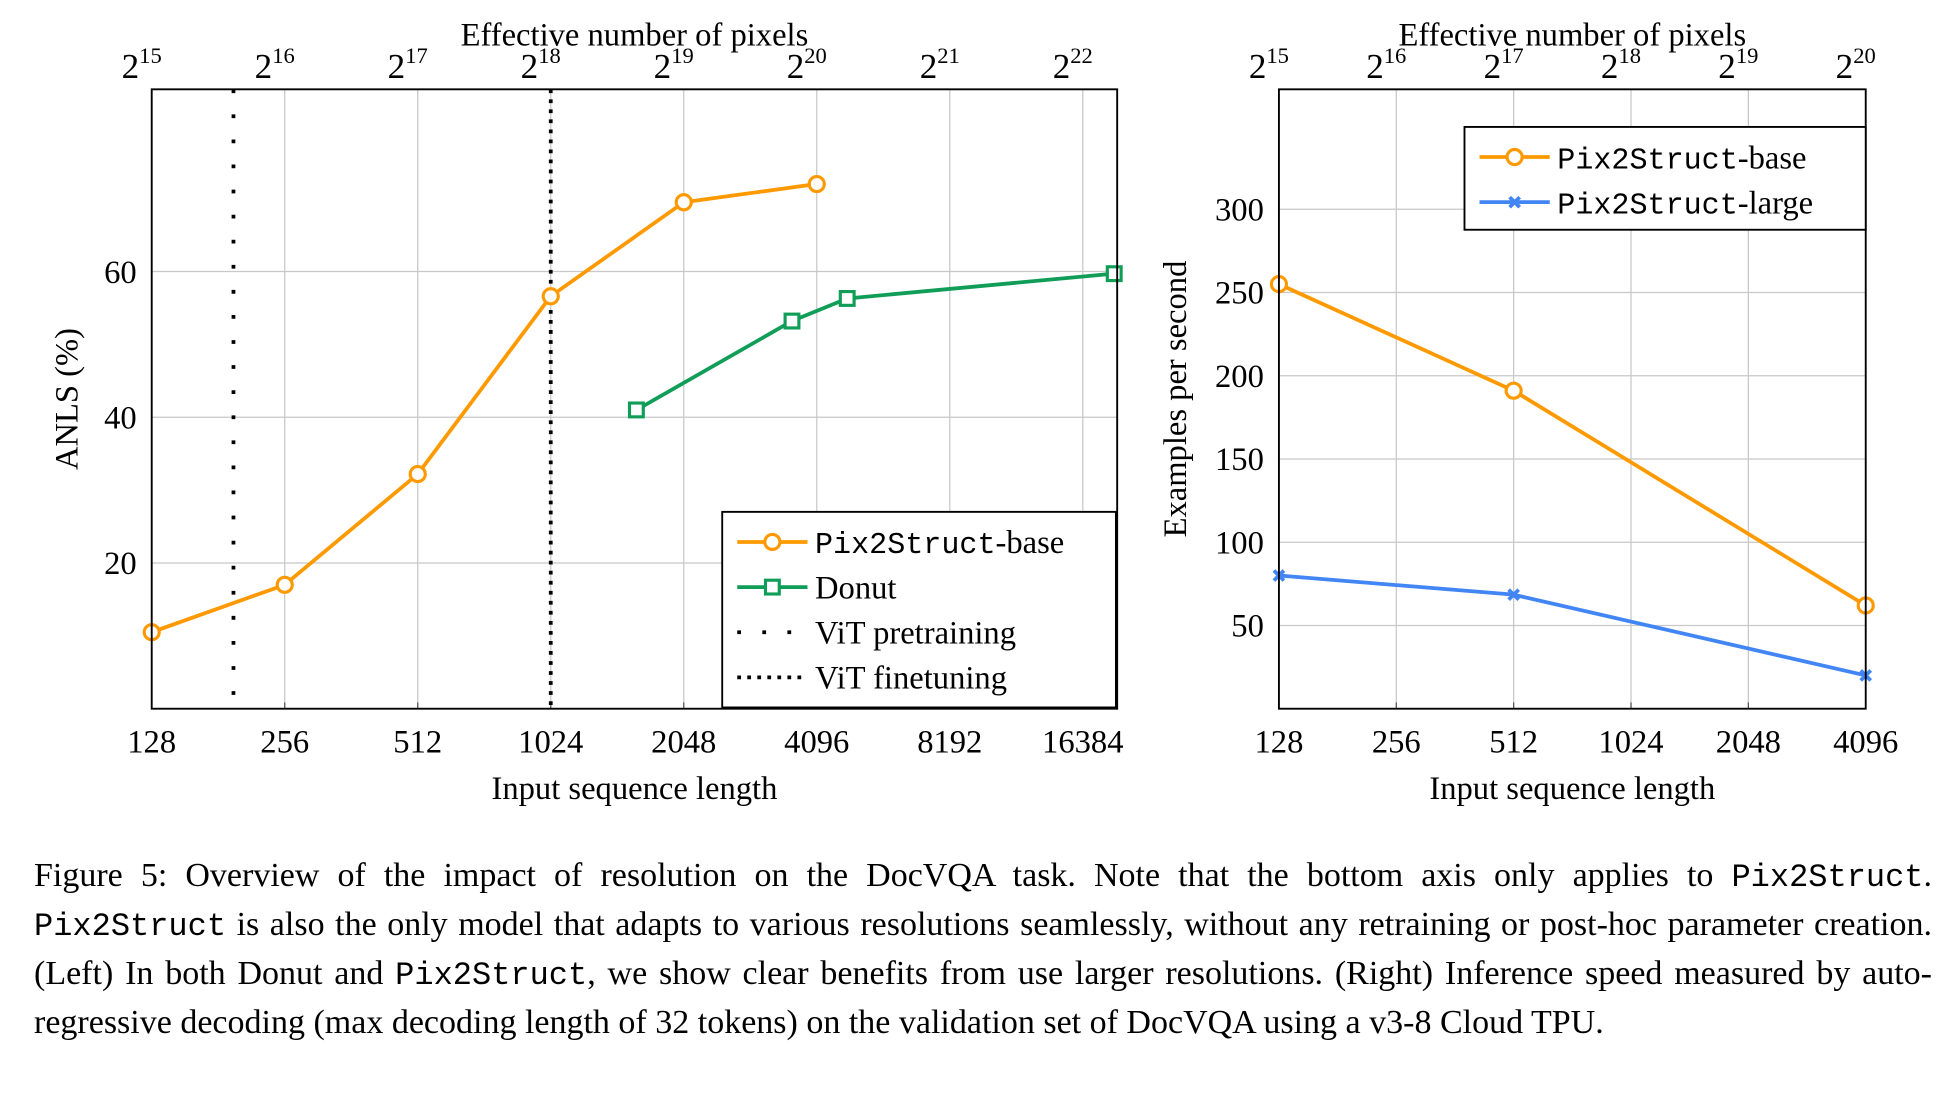 This screenshot has width=1956, height=1114. Describe the element at coordinates (915, 634) in the screenshot. I see `legend-label: ViT pretraining` at that location.